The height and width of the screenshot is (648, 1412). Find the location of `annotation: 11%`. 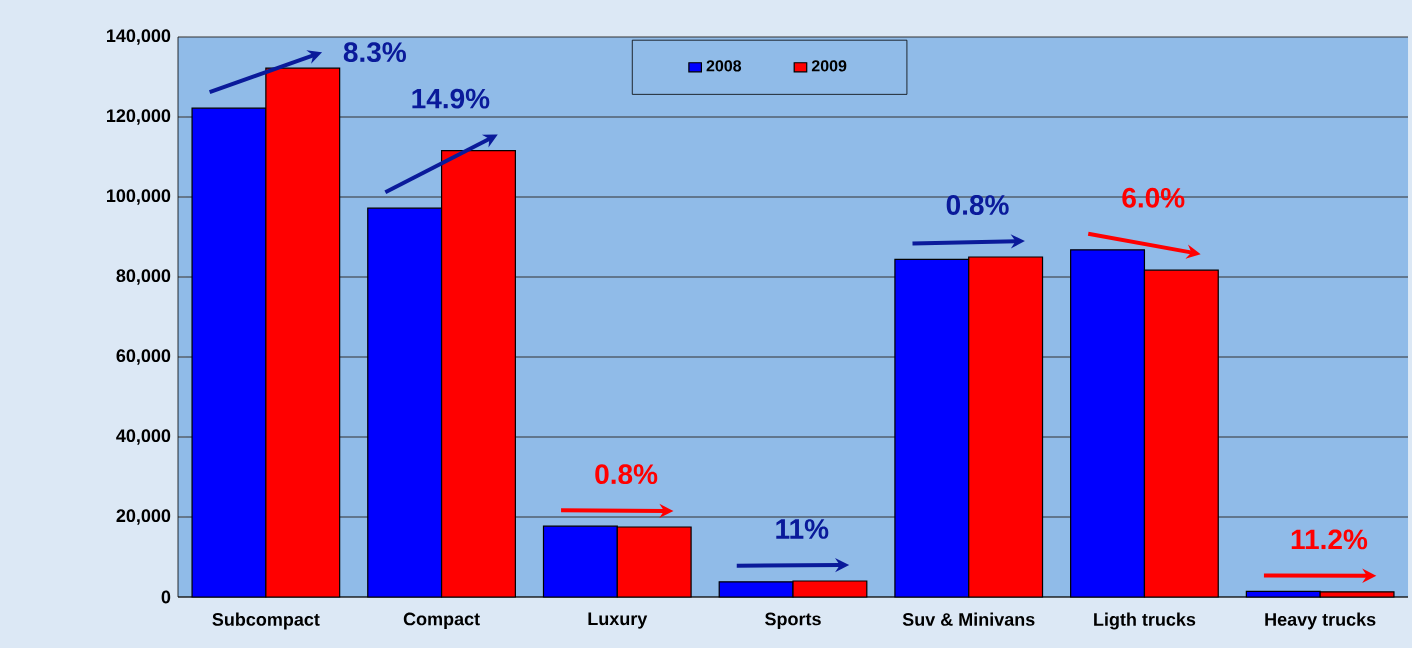

annotation: 11% is located at coordinates (802, 529).